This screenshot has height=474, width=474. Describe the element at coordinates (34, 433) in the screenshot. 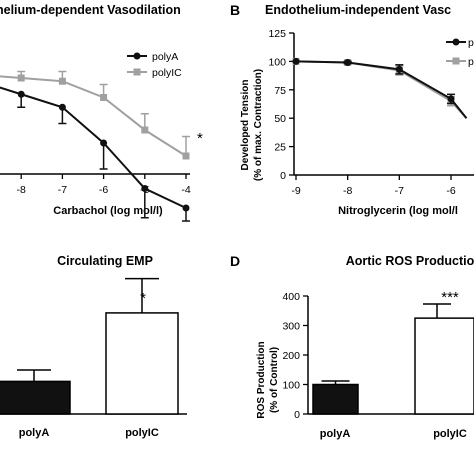

I see `panel-c-category-label: polyA` at that location.